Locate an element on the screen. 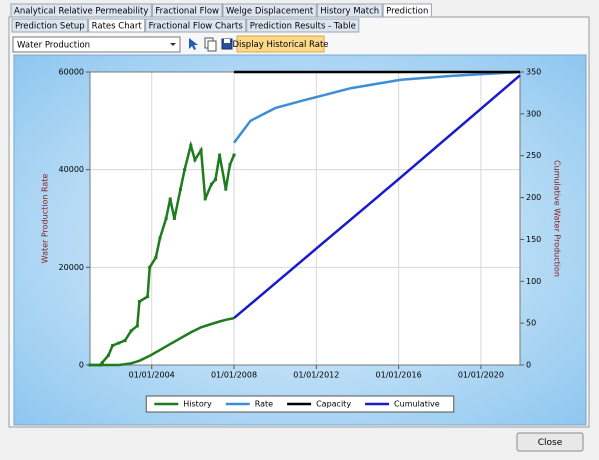 This screenshot has width=599, height=460. y-tick-label: 0 is located at coordinates (81, 365).